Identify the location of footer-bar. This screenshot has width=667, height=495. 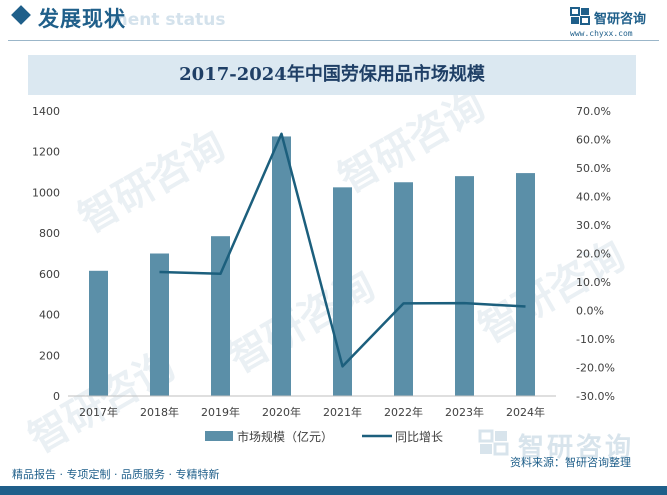
(333, 490).